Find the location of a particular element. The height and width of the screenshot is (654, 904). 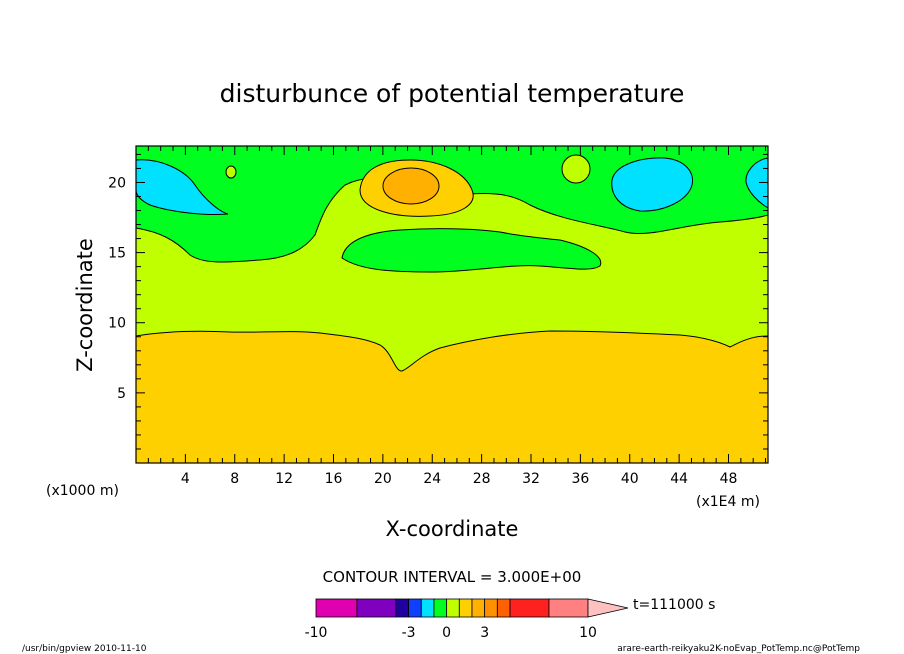

x-tick-label: 12 is located at coordinates (284, 479).